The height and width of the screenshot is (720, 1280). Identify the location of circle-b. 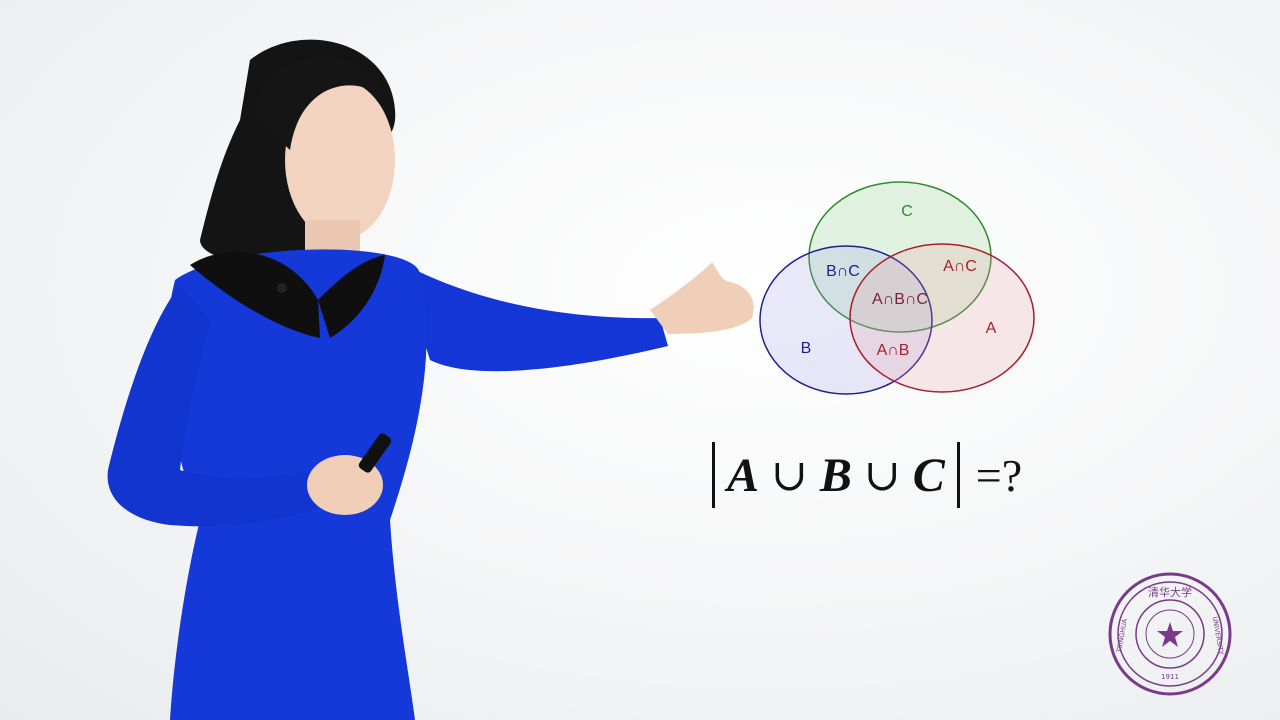
(846, 320).